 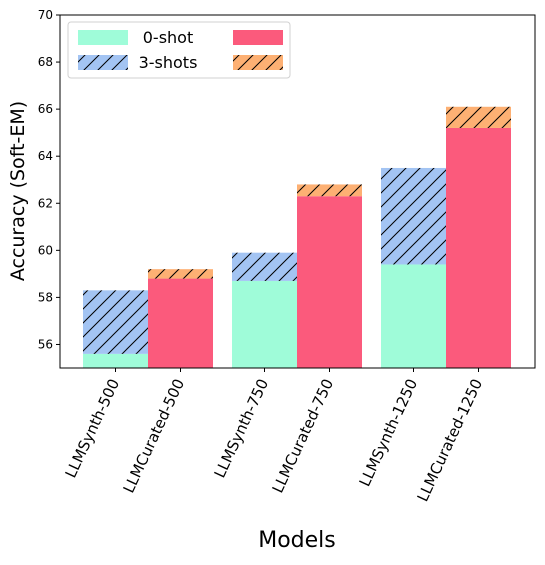 I want to click on y-tick-label: 68, so click(x=45, y=62).